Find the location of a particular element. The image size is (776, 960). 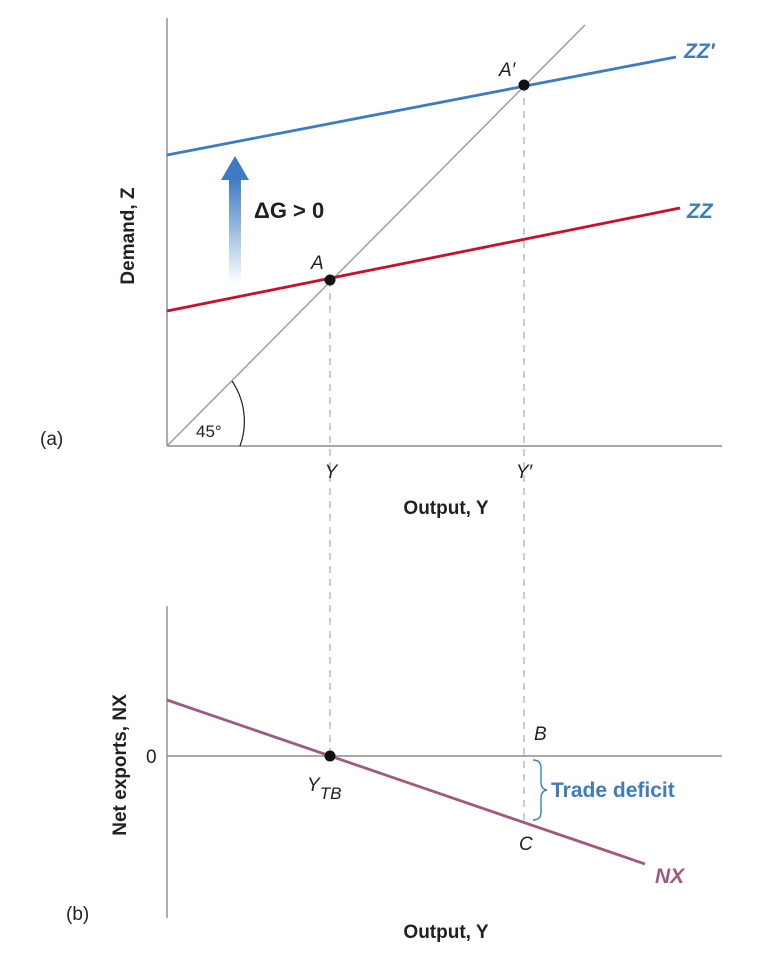

zero-label: 0 is located at coordinates (151, 757).